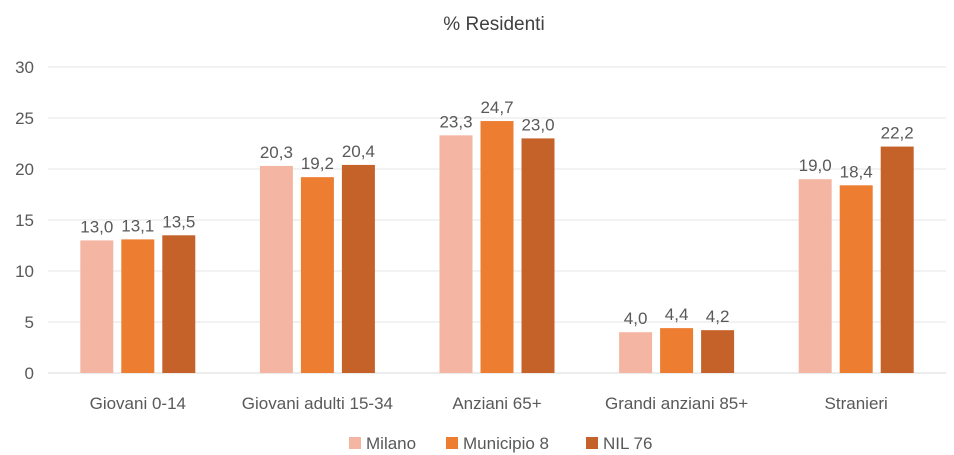 Image resolution: width=954 pixels, height=455 pixels. Describe the element at coordinates (24, 118) in the screenshot. I see `y-tick-label: 25` at that location.